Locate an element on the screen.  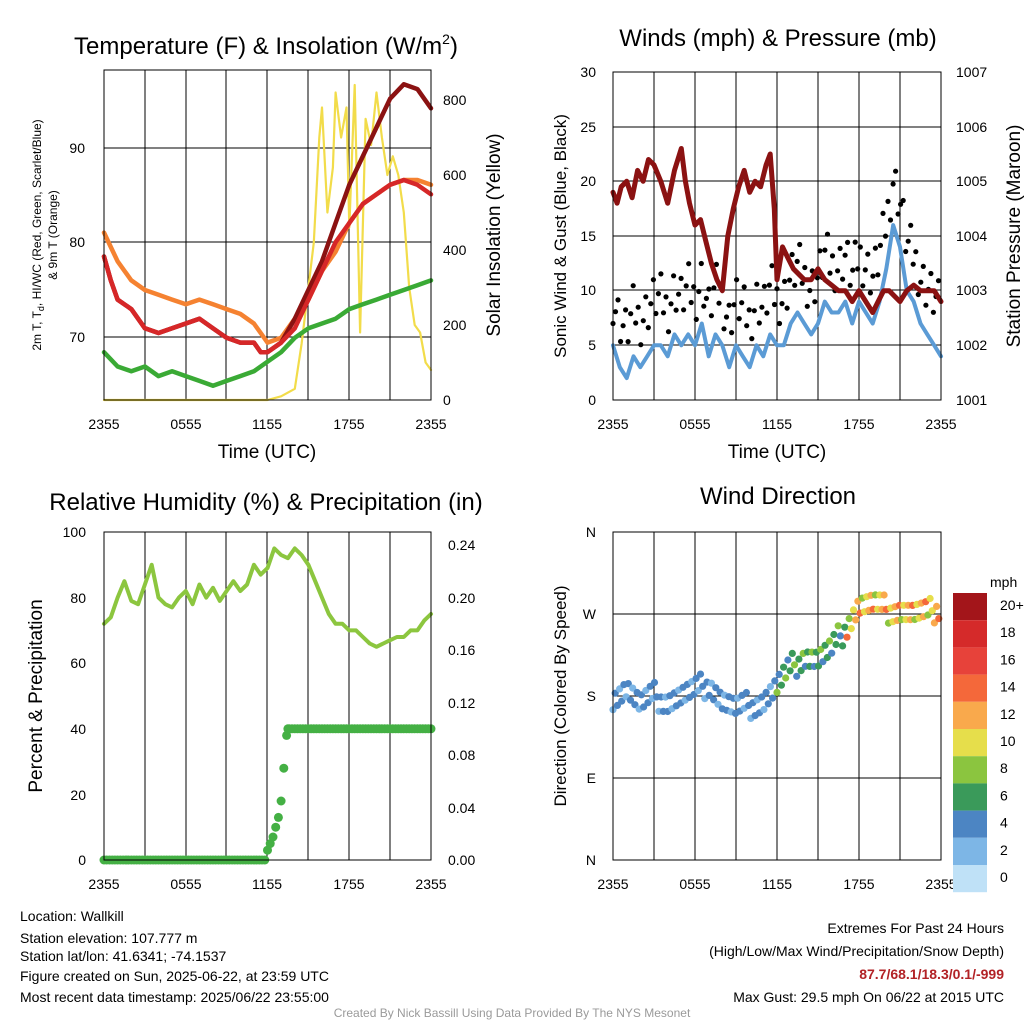
humidity-frame is located at coordinates (267, 696).